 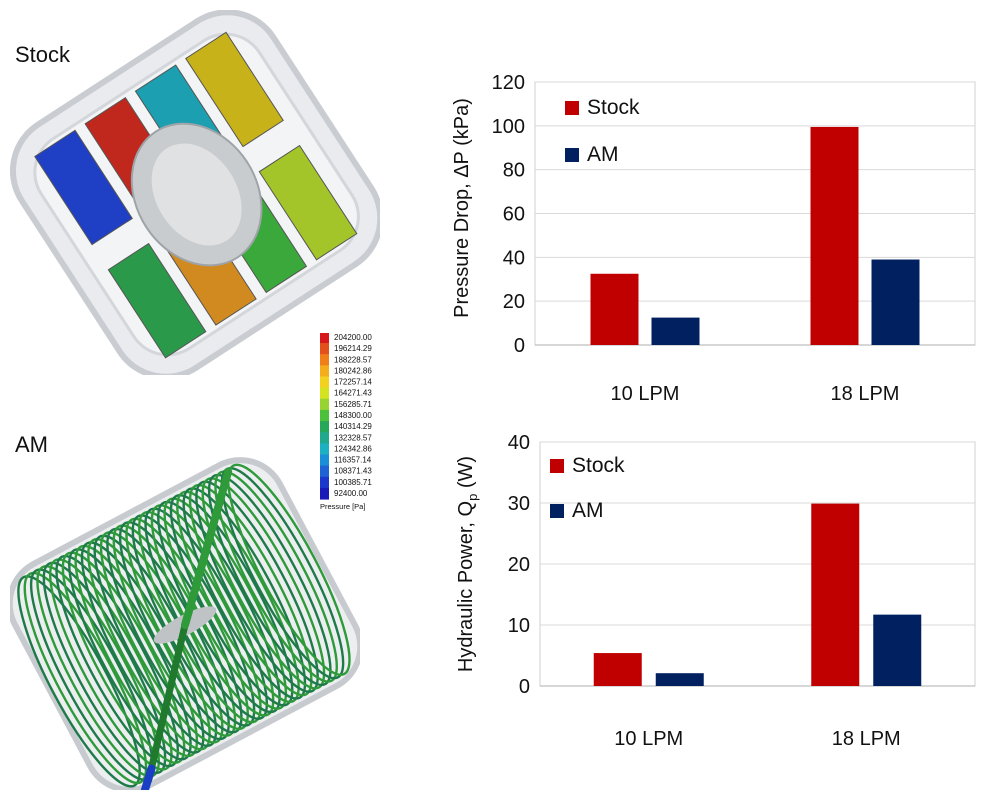 I want to click on y-tick-label: 30, so click(x=519, y=504).